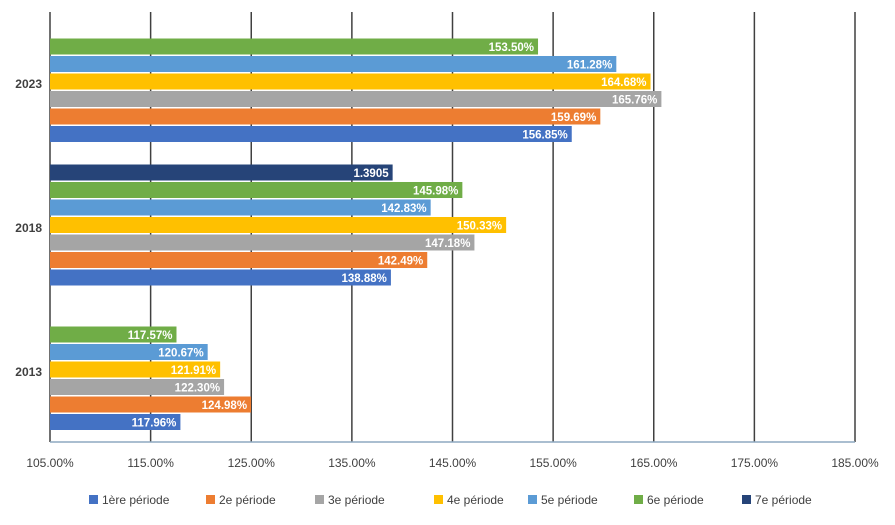 The width and height of the screenshot is (895, 525). I want to click on data-label: 122.30%, so click(197, 388).